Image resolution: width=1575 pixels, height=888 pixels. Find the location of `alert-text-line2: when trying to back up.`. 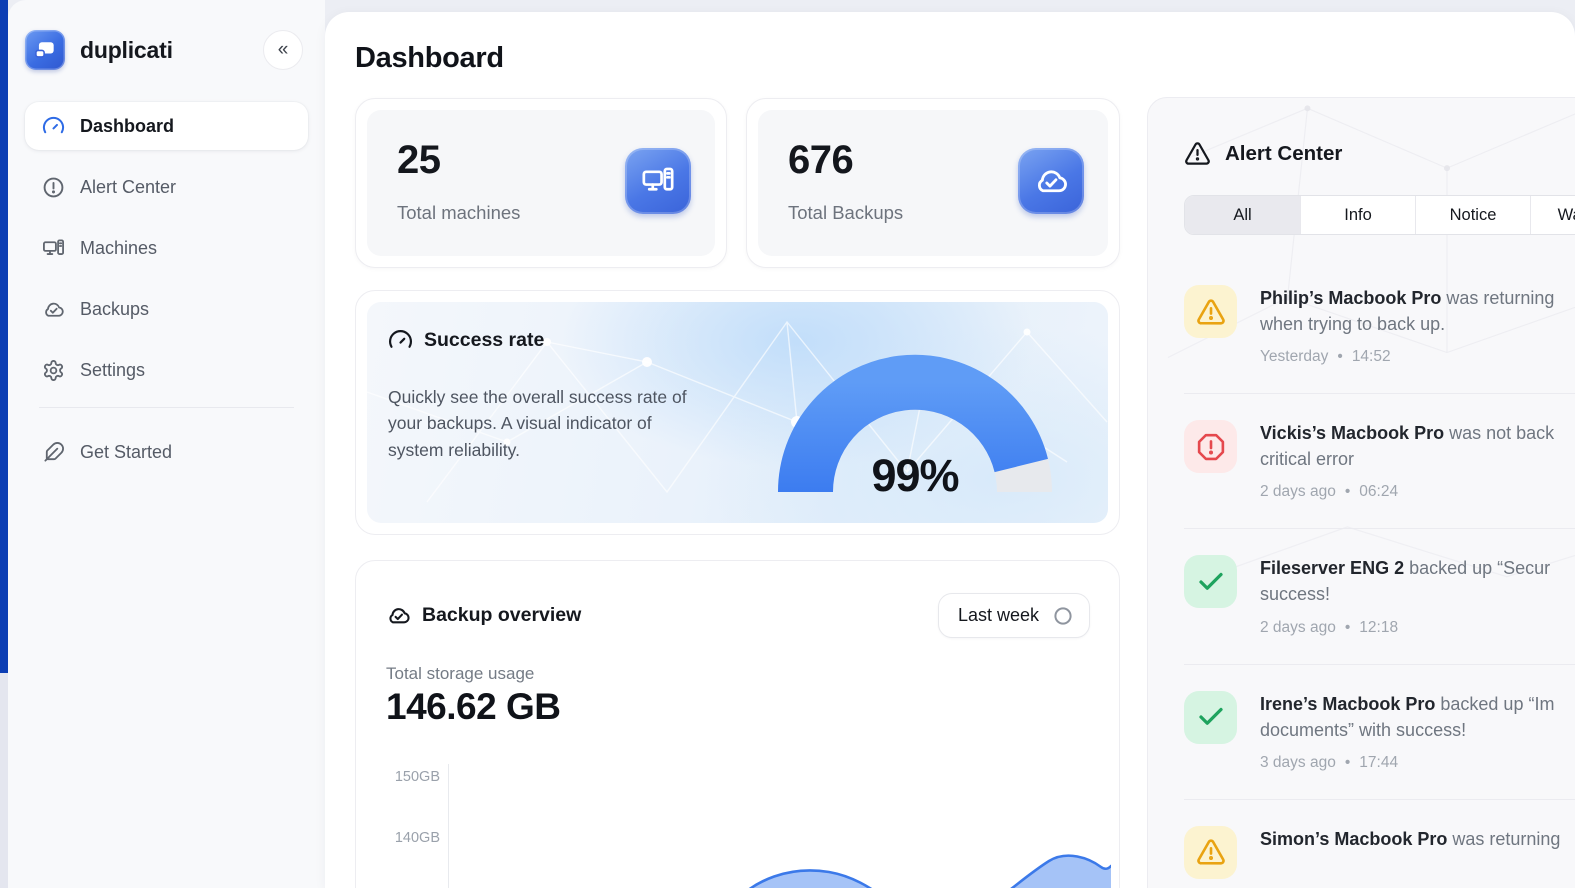

alert-text-line2: when trying to back up. is located at coordinates (1353, 324).